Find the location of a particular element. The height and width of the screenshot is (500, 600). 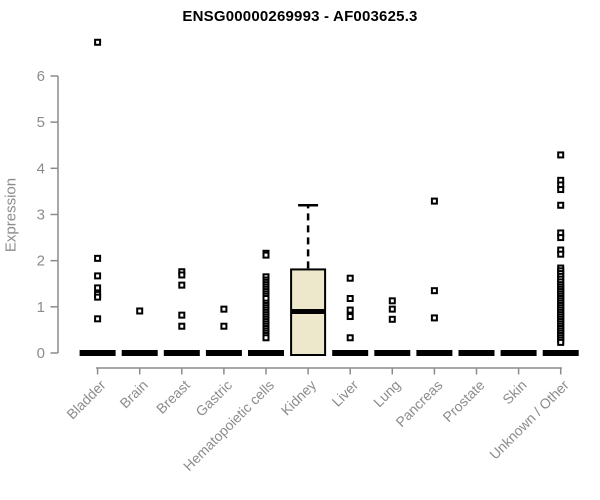

x-tick-label: Bladder is located at coordinates (86, 400).